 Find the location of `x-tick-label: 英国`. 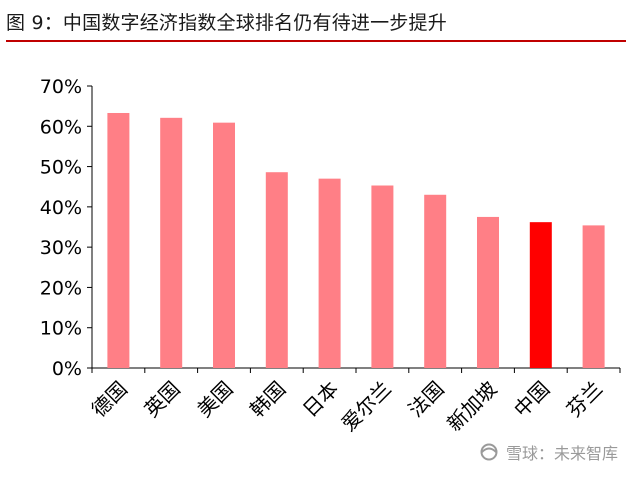

x-tick-label: 英国 is located at coordinates (161, 399).